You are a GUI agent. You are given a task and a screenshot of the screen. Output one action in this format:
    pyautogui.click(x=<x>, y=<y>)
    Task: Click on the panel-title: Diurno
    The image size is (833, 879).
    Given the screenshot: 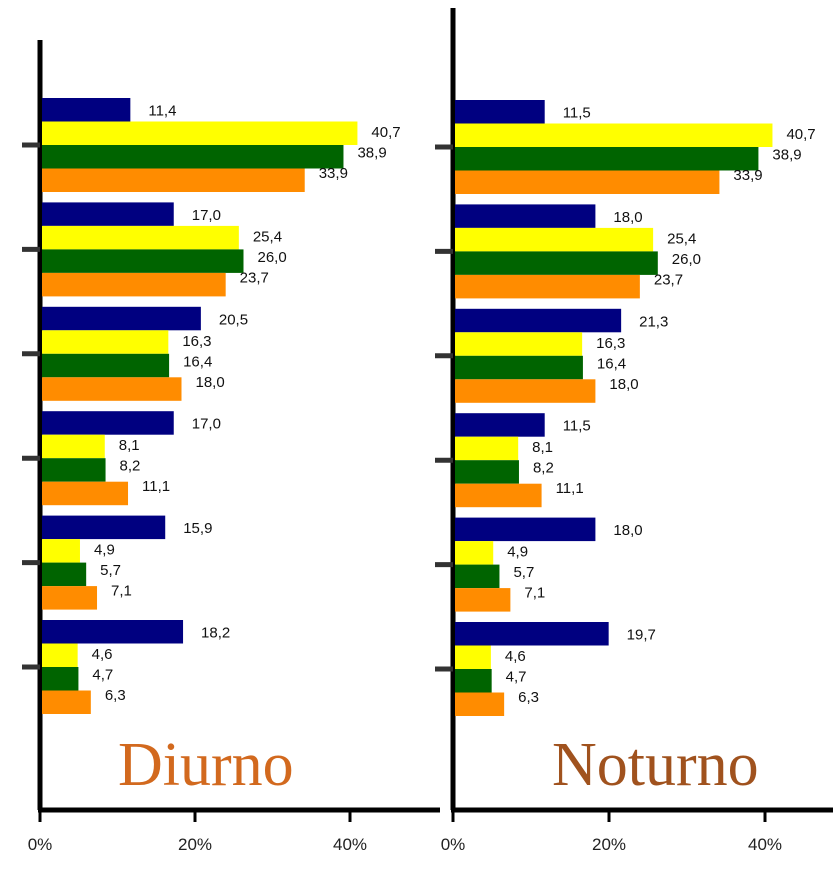 What is the action you would take?
    pyautogui.click(x=206, y=765)
    